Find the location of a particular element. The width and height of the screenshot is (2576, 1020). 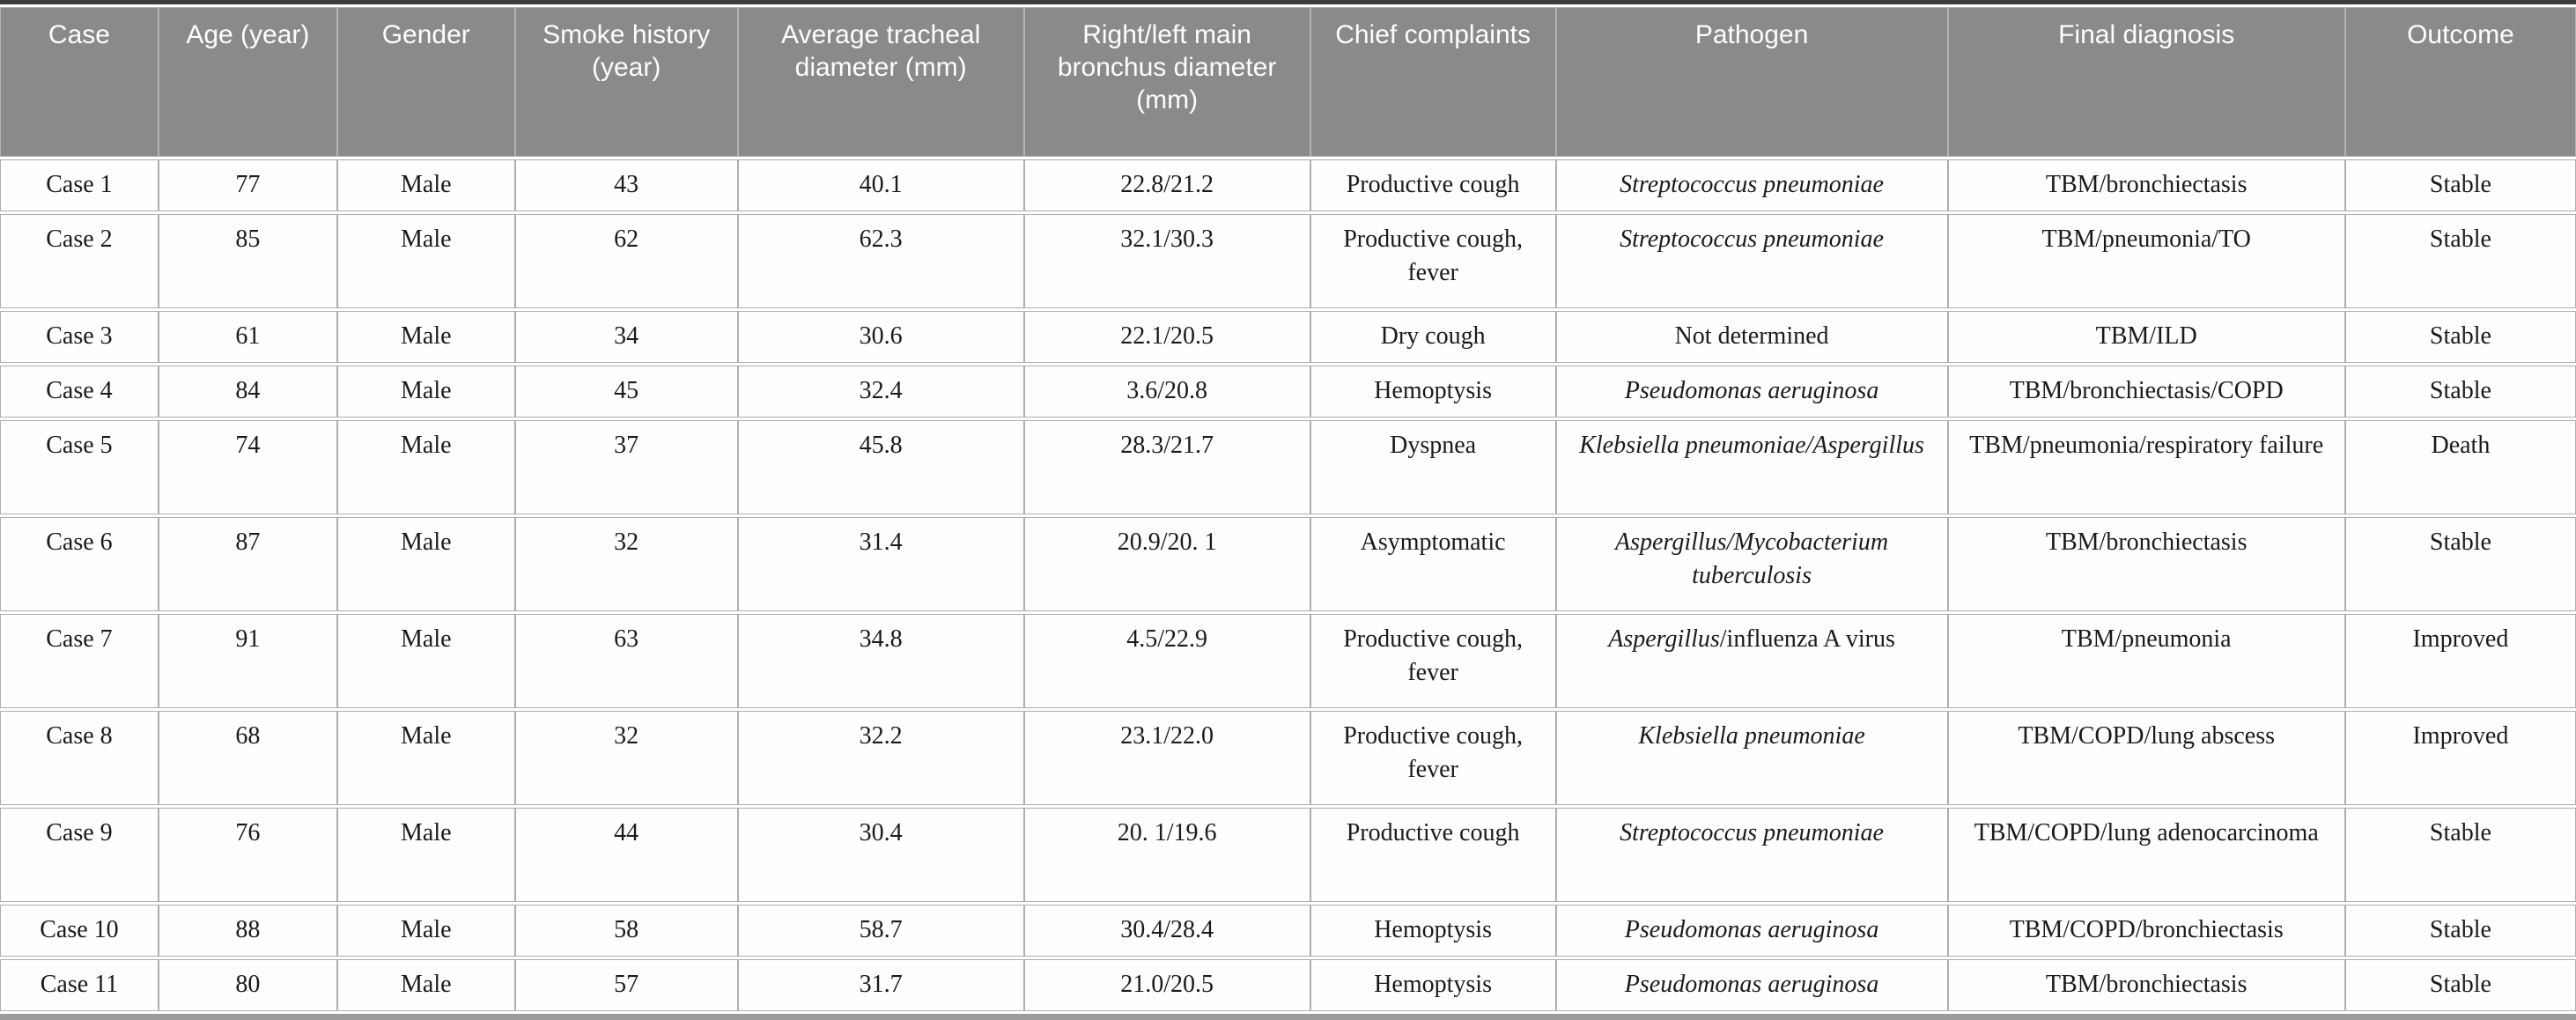

pathogen-text: Not determined is located at coordinates (1751, 336).